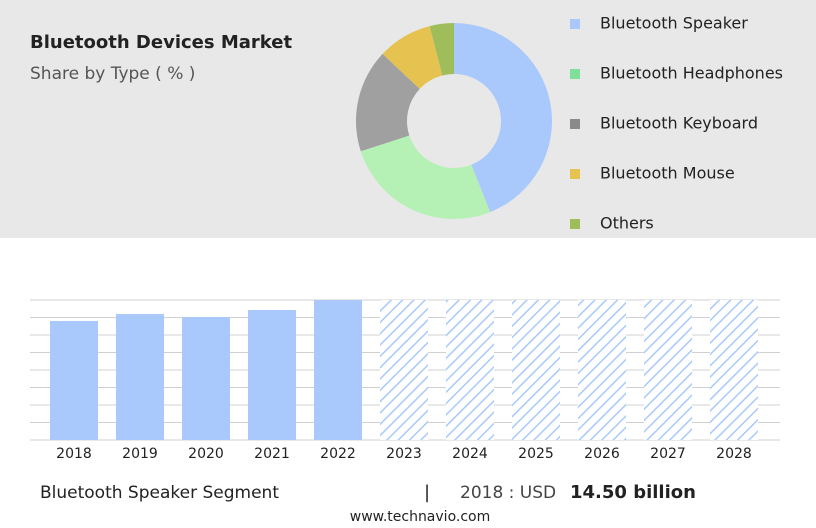 The width and height of the screenshot is (816, 528). Describe the element at coordinates (74, 454) in the screenshot. I see `x-tick-label: 2018` at that location.